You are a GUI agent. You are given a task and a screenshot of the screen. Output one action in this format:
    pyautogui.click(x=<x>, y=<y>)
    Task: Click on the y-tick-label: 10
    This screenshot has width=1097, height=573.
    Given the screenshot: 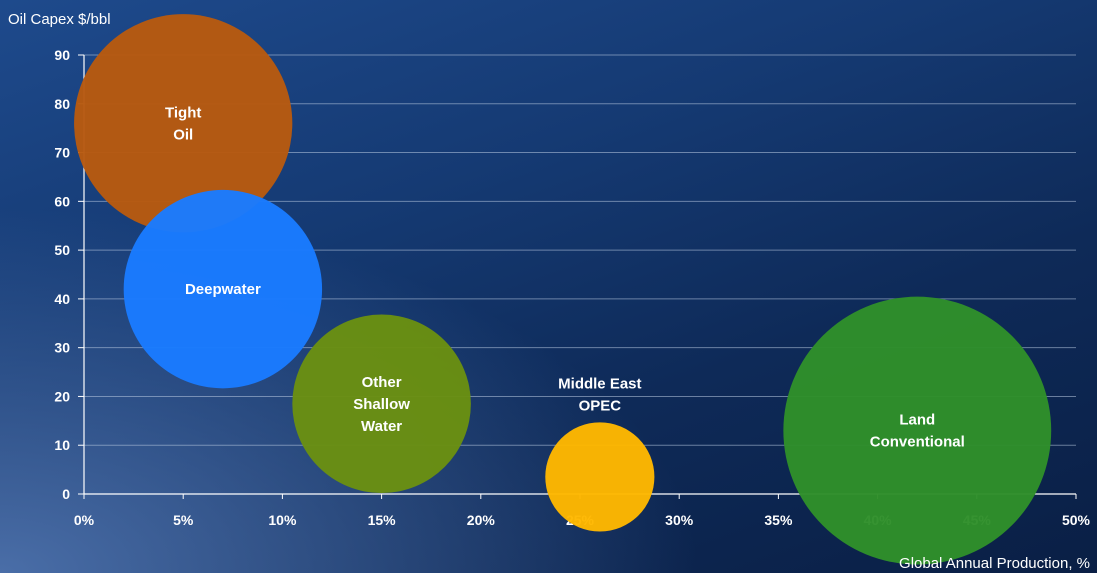 What is the action you would take?
    pyautogui.click(x=62, y=445)
    